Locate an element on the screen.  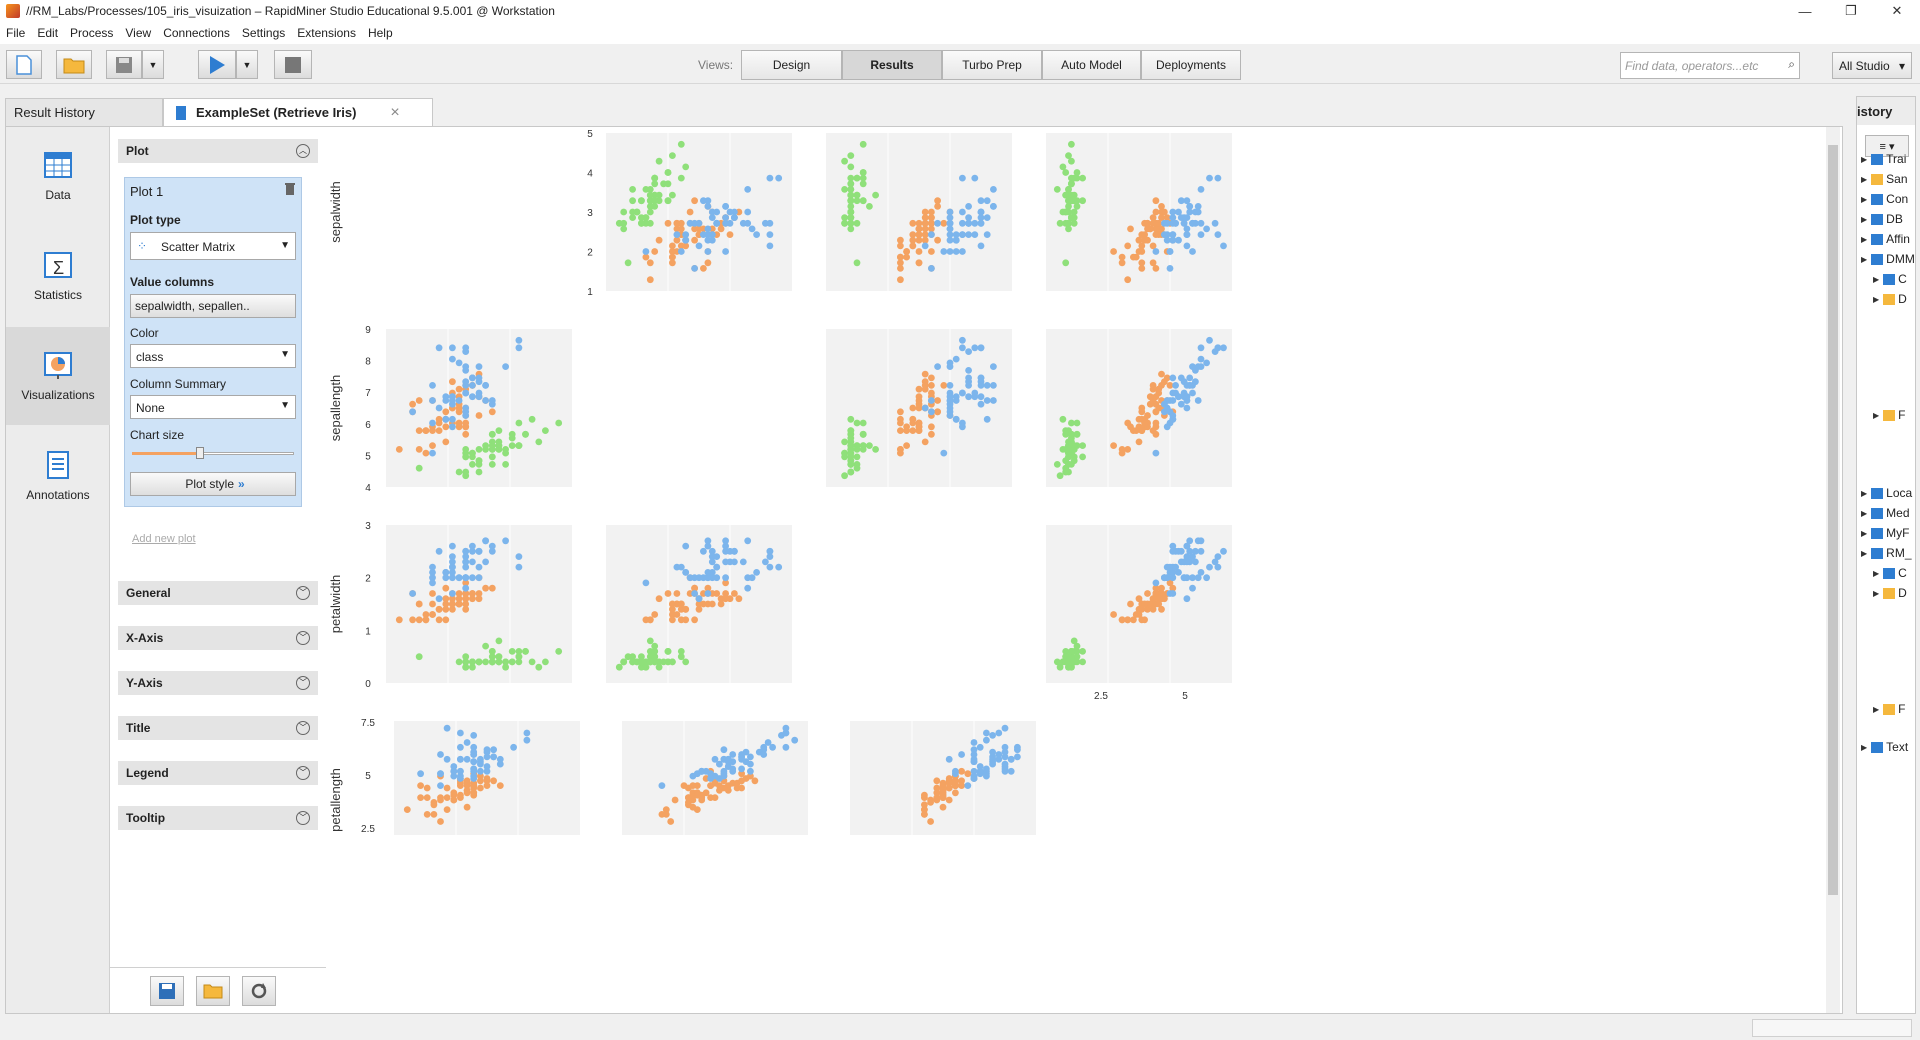
chevron-down-icon: ﹀ is located at coordinates (303, 773).